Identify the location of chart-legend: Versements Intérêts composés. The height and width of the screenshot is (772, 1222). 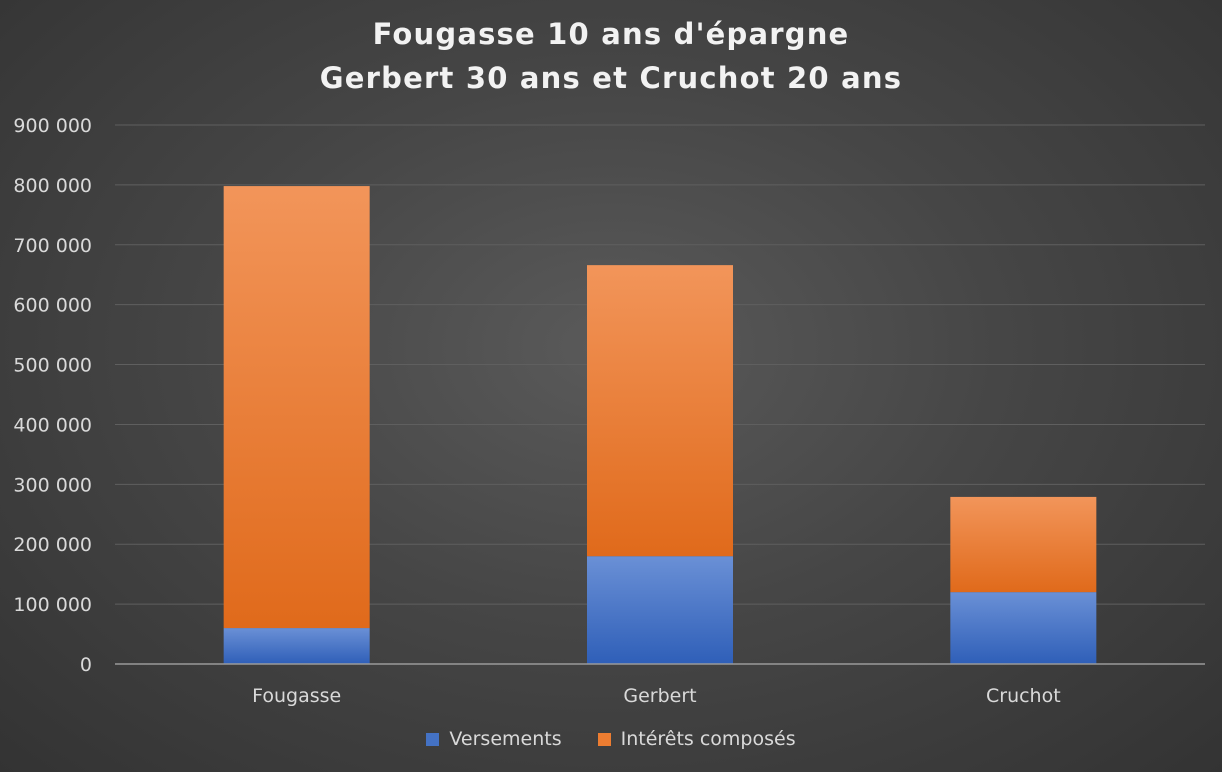
(611, 739).